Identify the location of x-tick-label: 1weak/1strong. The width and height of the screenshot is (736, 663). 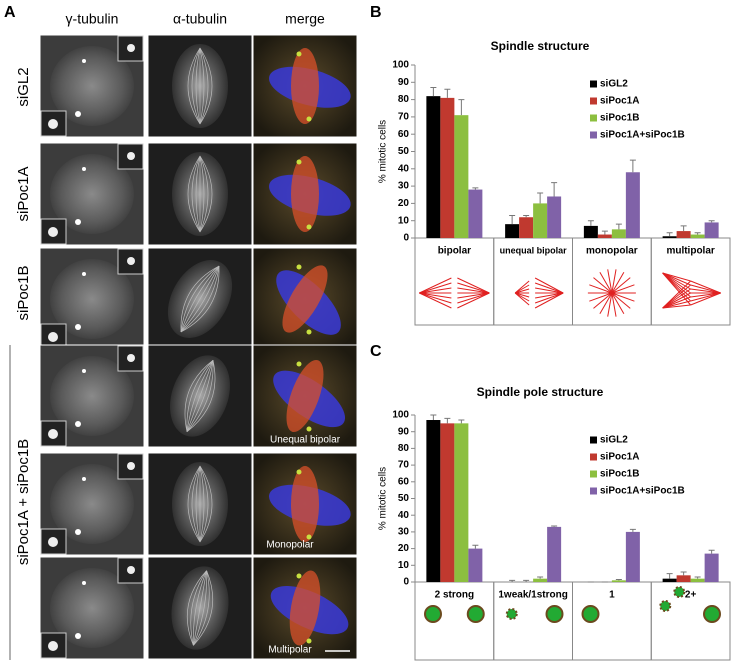
(532, 595).